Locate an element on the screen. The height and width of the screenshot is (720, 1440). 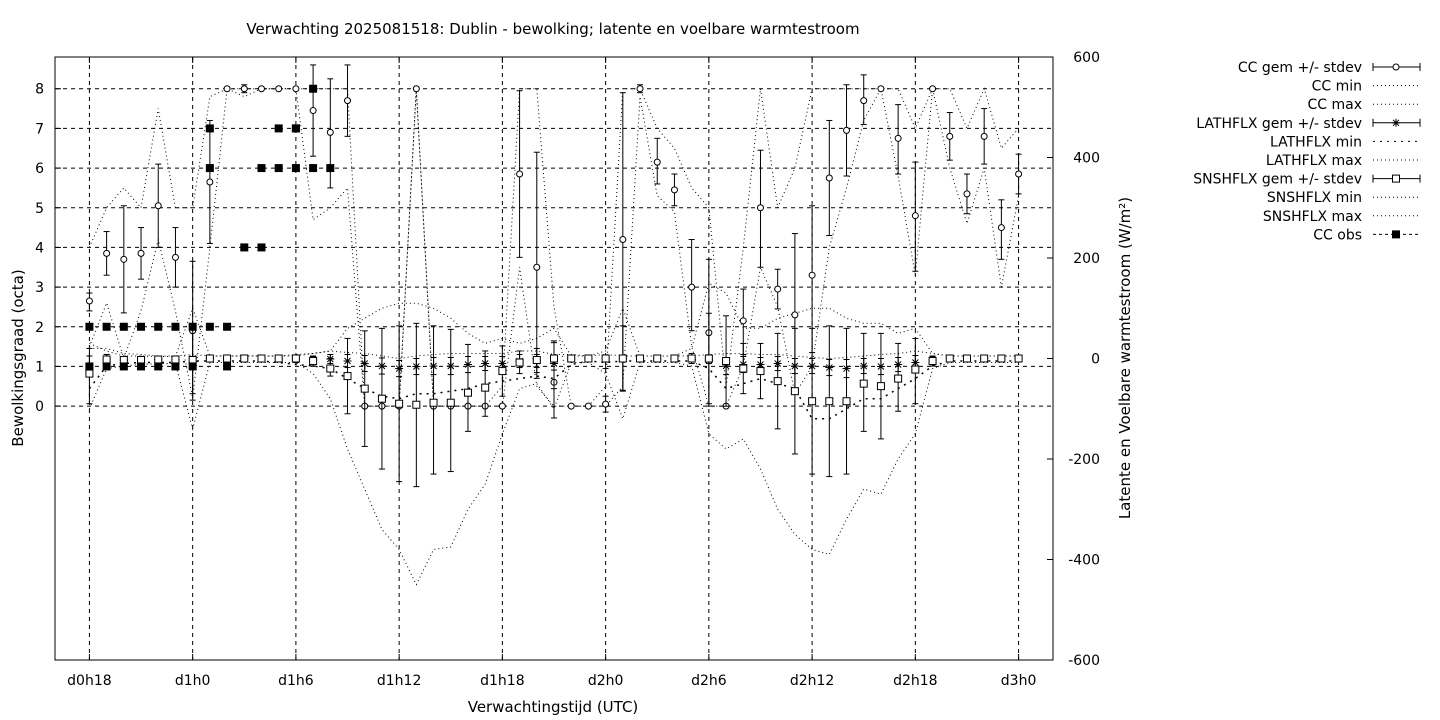
x-tick-label: d2h0 is located at coordinates (606, 681).